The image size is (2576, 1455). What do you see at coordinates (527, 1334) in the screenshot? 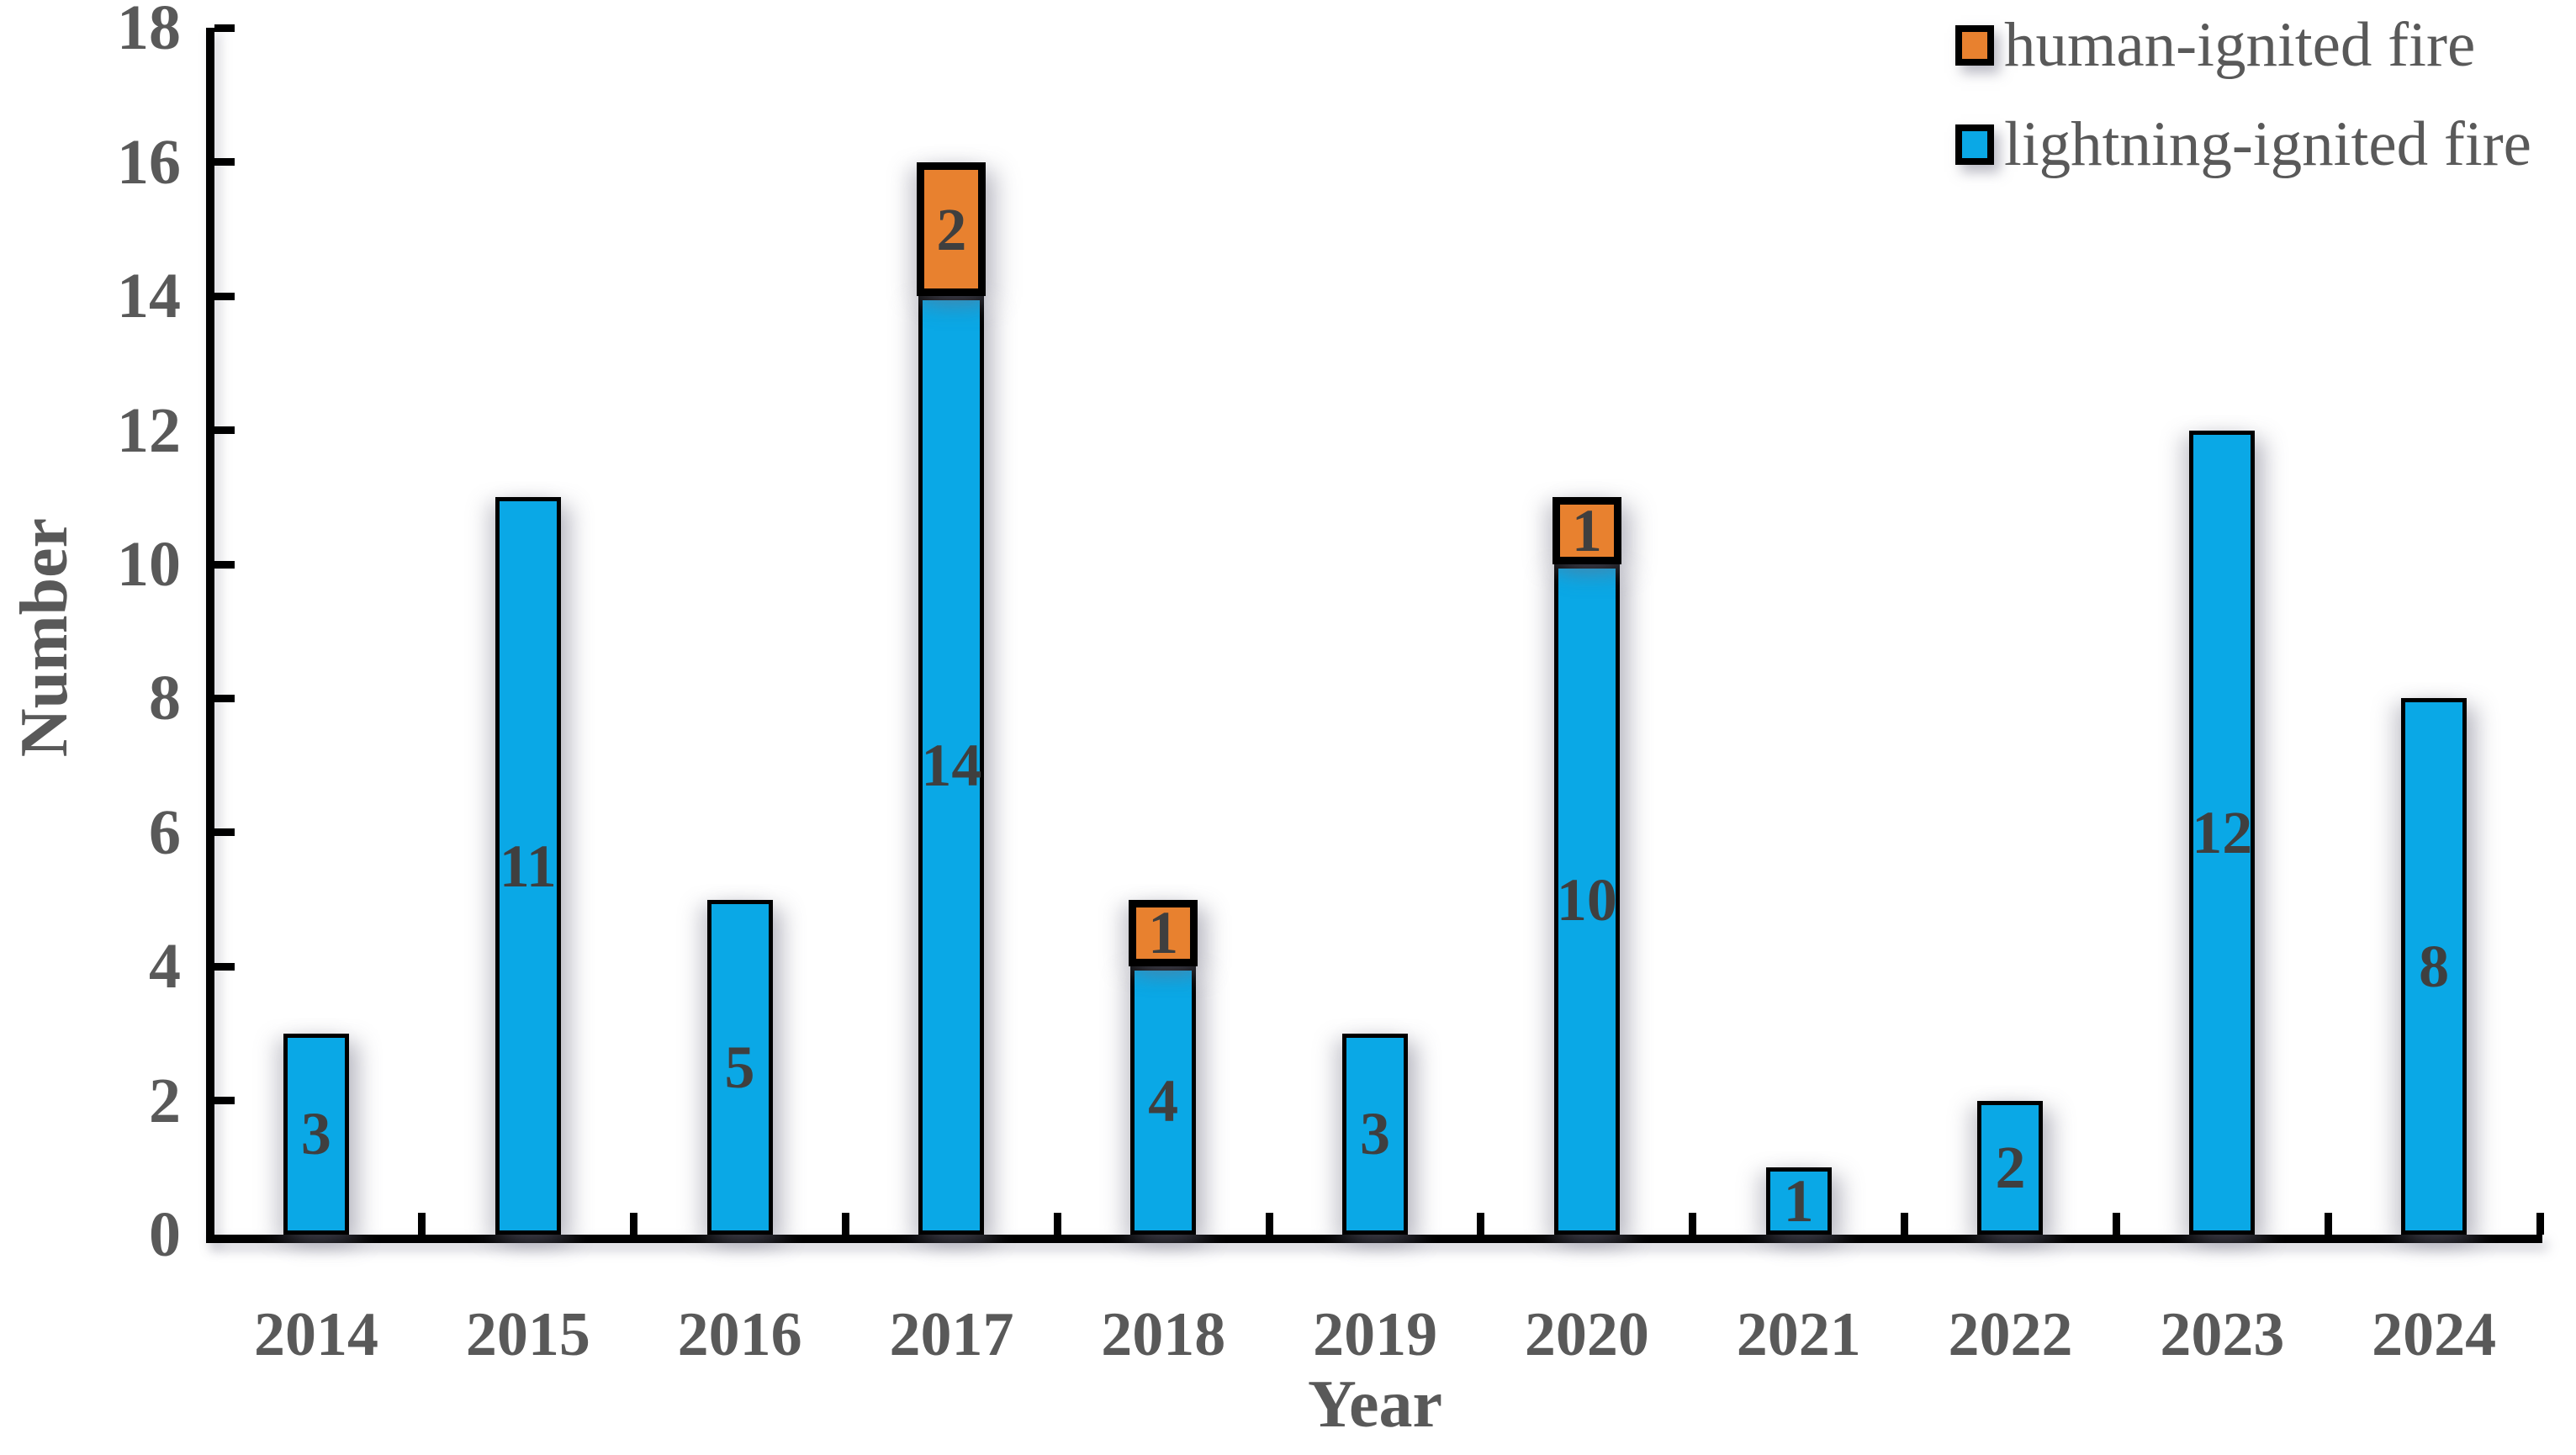
I see `x-tick-label: 2015` at bounding box center [527, 1334].